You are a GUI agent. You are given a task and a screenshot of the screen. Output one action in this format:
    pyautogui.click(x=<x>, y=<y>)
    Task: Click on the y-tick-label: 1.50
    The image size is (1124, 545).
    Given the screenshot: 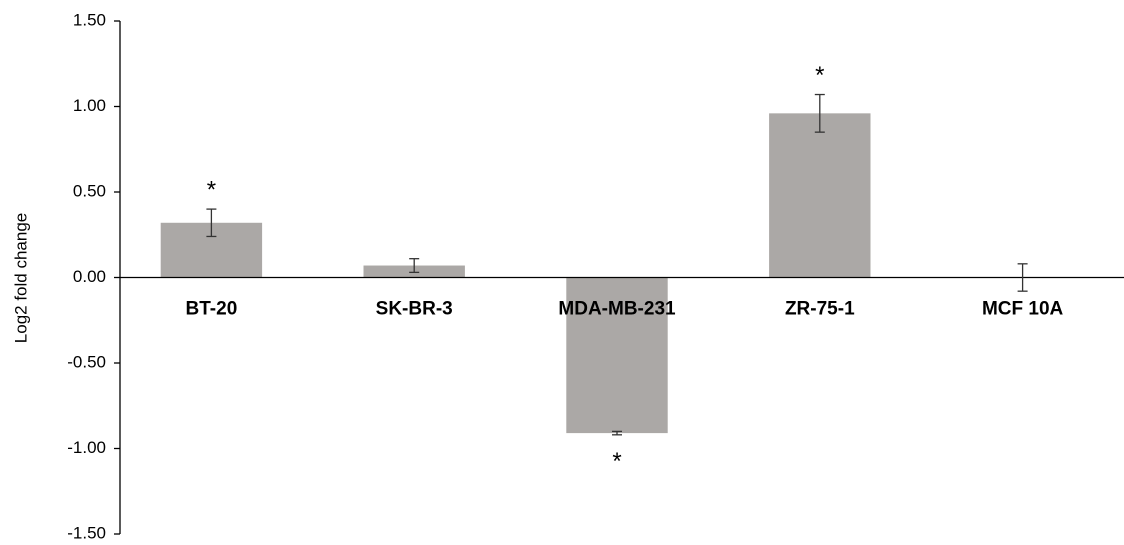 What is the action you would take?
    pyautogui.click(x=89, y=19)
    